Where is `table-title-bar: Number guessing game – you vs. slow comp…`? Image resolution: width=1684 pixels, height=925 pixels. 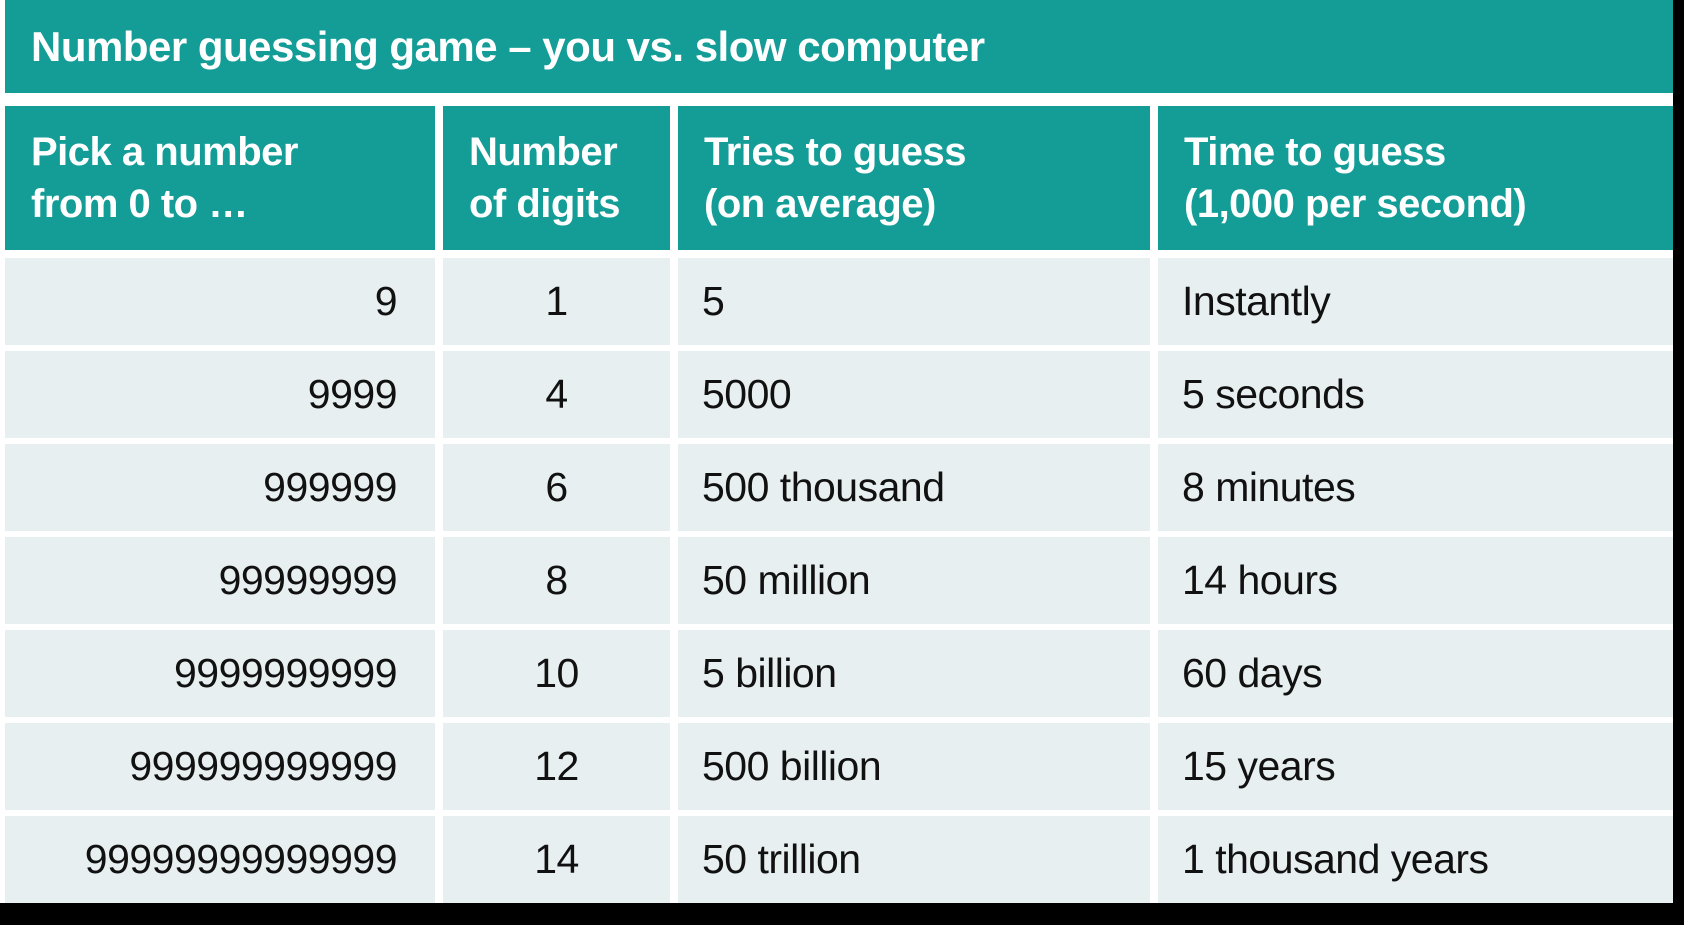 table-title-bar: Number guessing game – you vs. slow comp… is located at coordinates (839, 46).